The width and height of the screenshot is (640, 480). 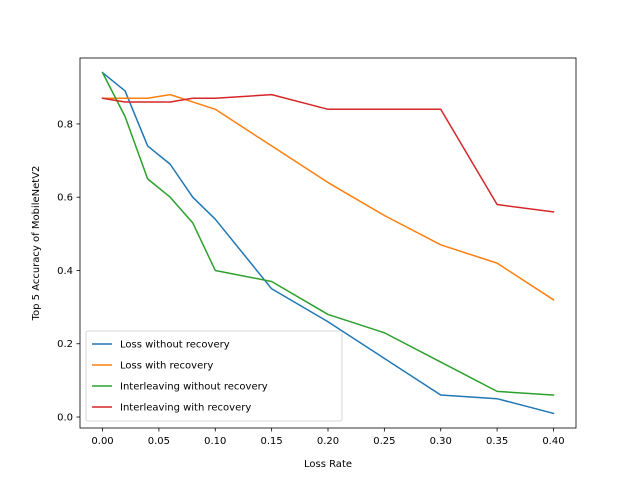 I want to click on x-tick-label: 0.00, so click(x=102, y=441).